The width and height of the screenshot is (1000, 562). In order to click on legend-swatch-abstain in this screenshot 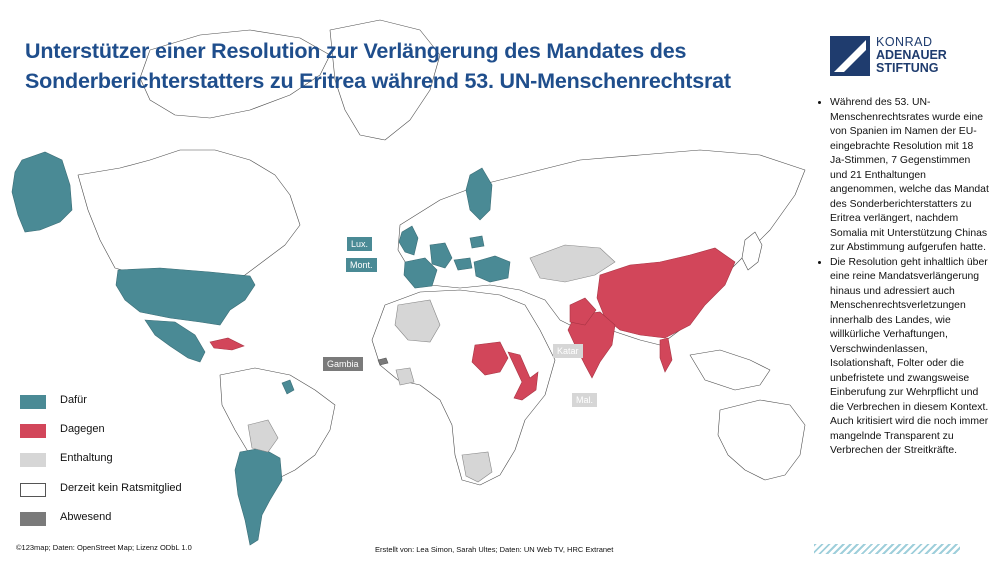, I will do `click(33, 460)`.